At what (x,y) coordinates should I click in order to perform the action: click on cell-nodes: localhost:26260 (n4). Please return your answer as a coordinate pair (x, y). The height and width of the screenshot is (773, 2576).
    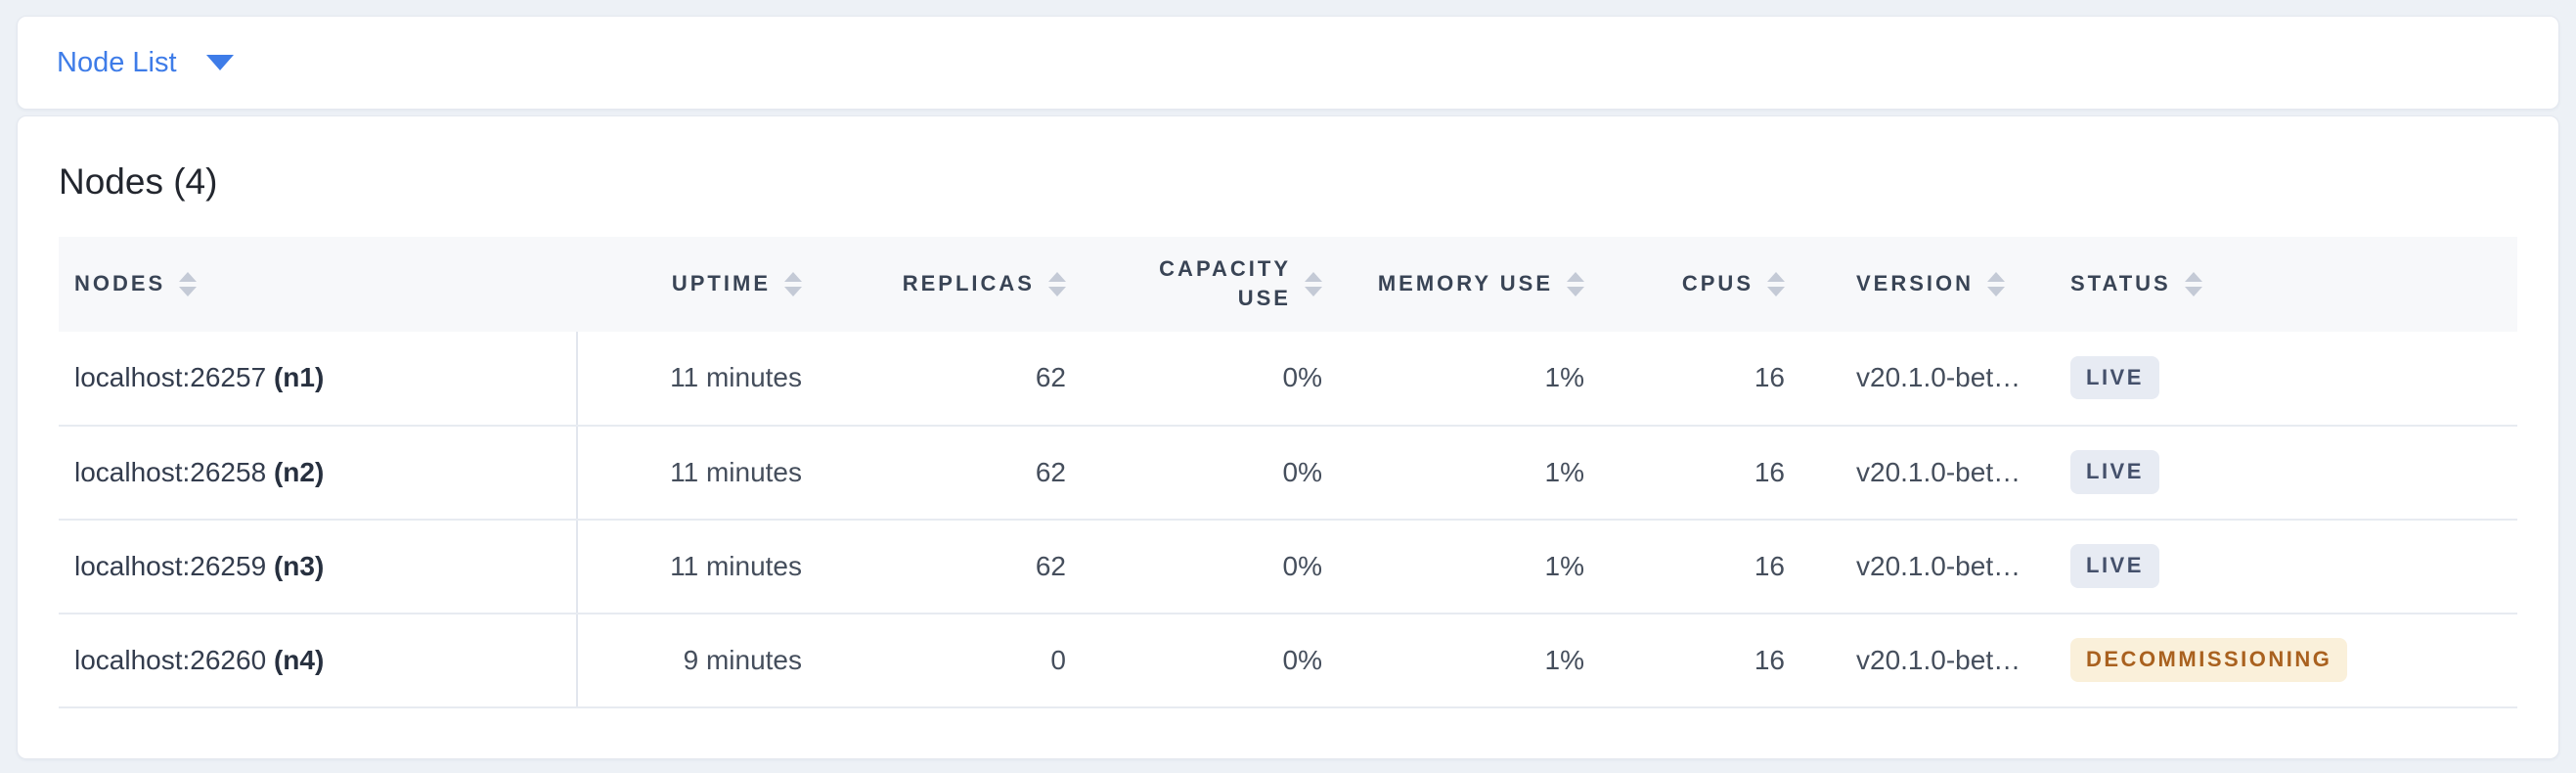
    Looking at the image, I should click on (318, 661).